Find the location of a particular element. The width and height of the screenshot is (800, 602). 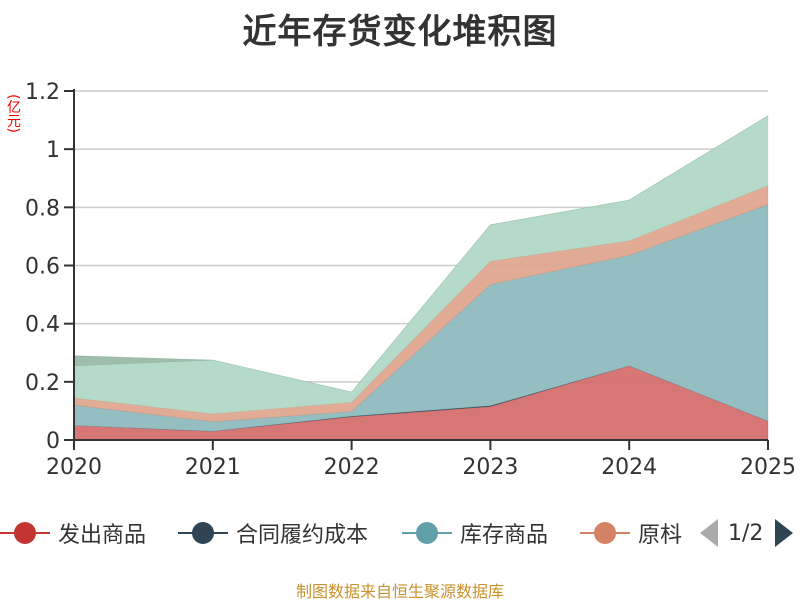

y-tick-label: 1.2 is located at coordinates (42, 92).